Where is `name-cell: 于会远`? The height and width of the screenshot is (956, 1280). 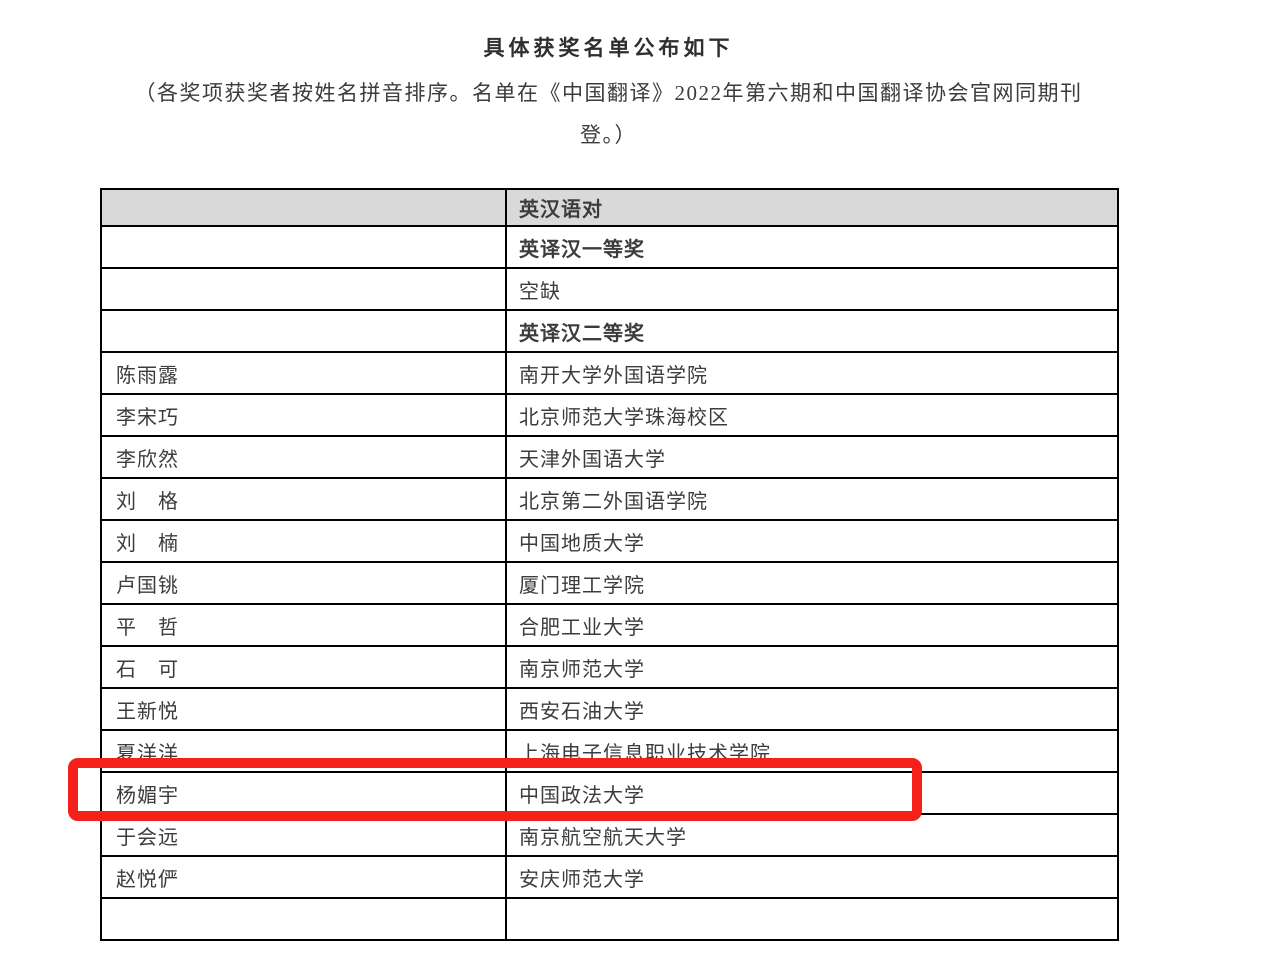
name-cell: 于会远 is located at coordinates (303, 835).